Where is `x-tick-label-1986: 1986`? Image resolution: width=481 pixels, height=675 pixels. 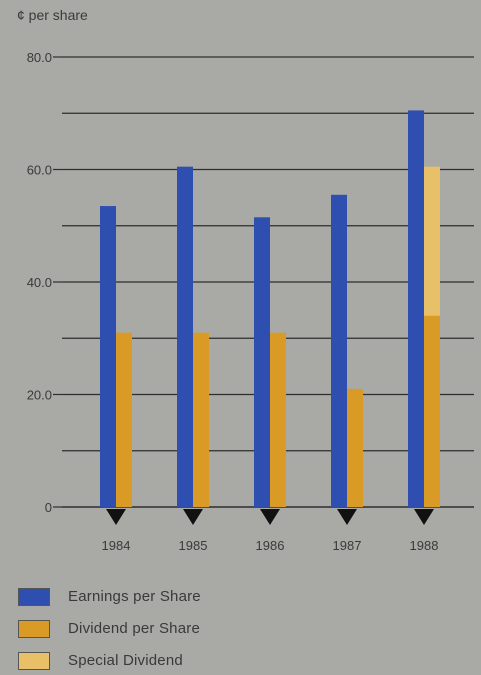
x-tick-label-1986: 1986 is located at coordinates (270, 545).